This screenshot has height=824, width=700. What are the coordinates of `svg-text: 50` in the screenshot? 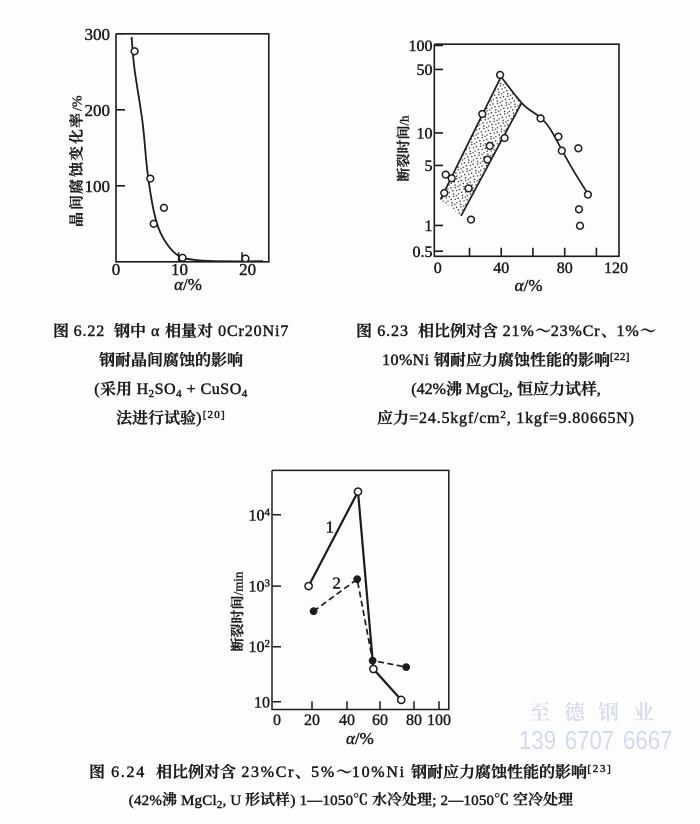 It's located at (425, 70).